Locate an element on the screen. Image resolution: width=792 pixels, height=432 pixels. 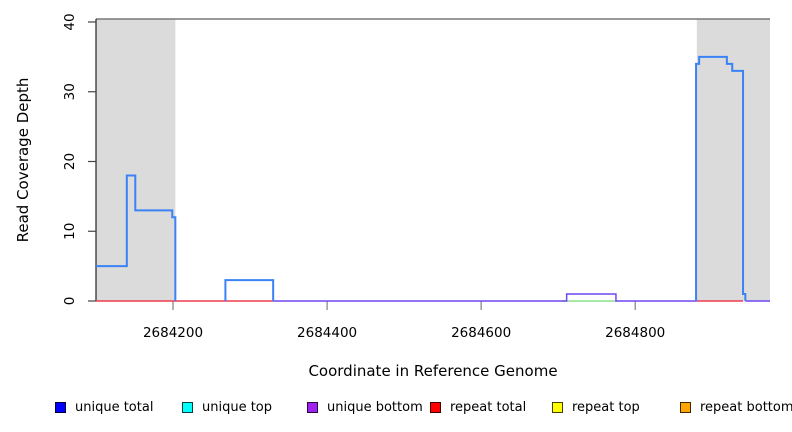
x-tick-label: 2684400 is located at coordinates (327, 333).